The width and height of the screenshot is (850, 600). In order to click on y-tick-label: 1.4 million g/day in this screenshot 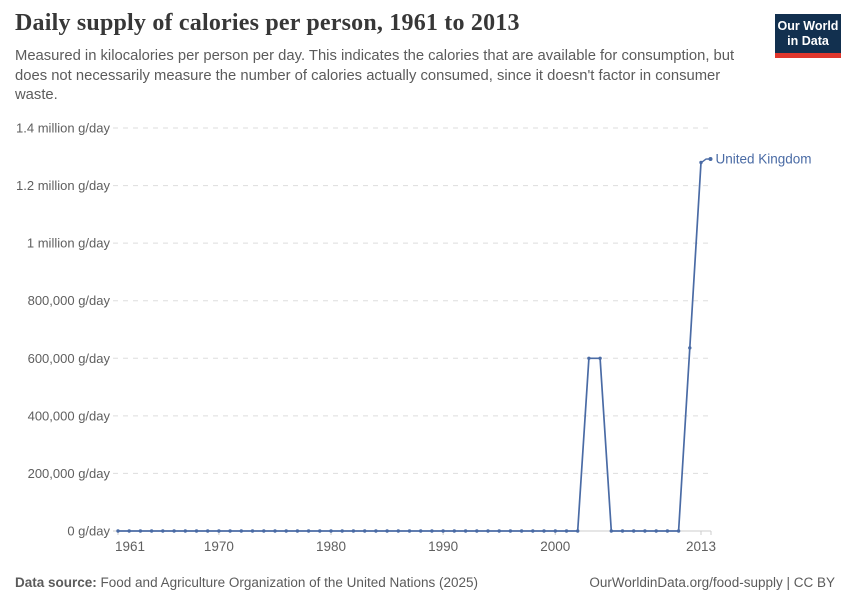, I will do `click(63, 128)`.